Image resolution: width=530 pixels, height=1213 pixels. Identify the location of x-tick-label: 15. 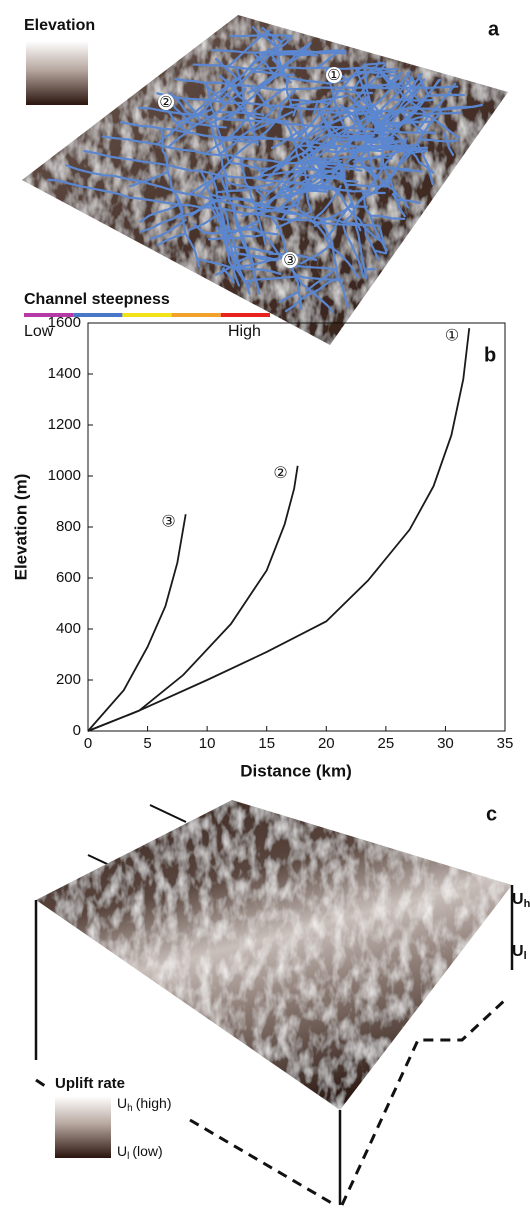
(266, 743).